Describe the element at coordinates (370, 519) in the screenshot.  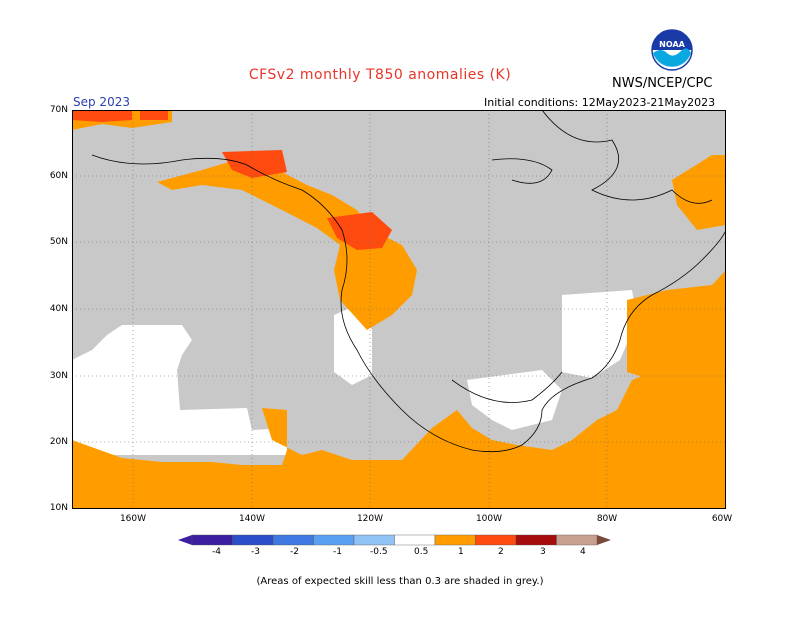
I see `lon-label: 120W` at that location.